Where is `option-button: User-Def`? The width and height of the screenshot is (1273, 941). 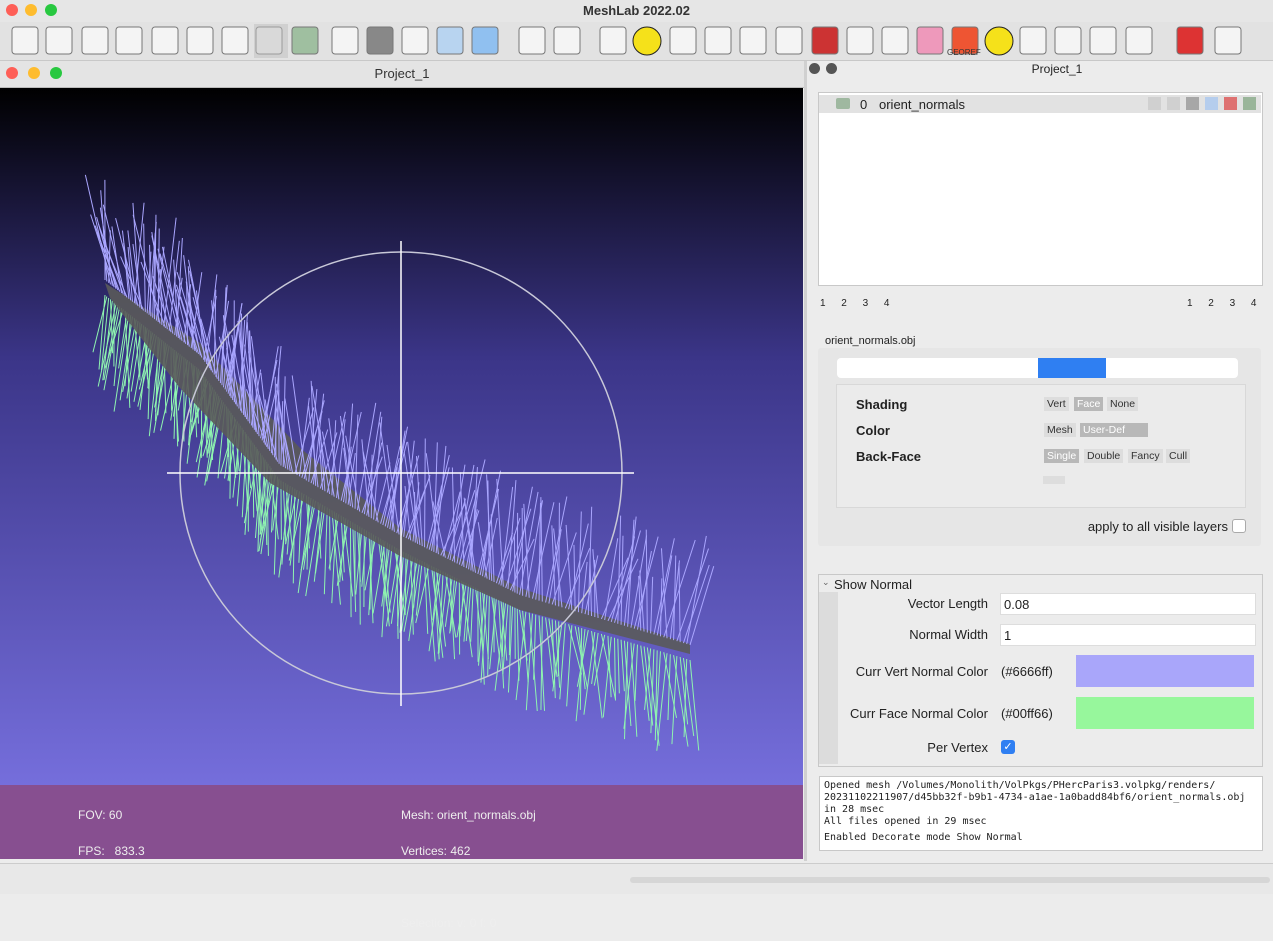
option-button: User-Def is located at coordinates (1114, 430).